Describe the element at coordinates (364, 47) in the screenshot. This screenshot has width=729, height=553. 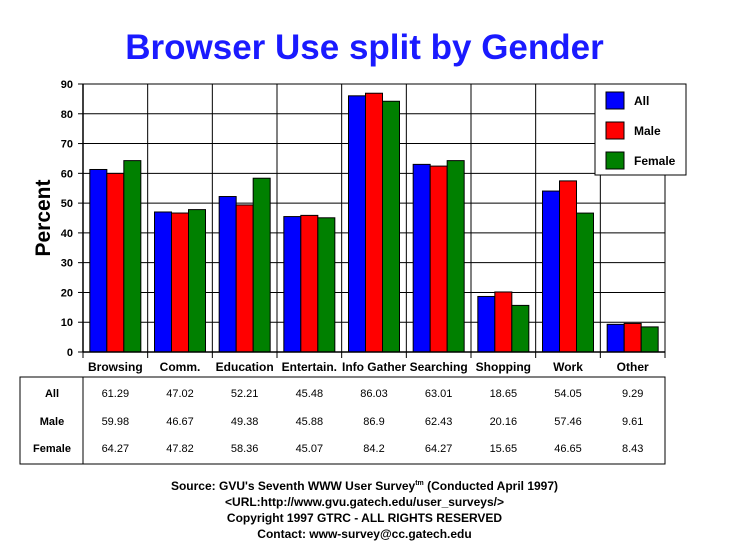
I see `chart-title: Browser Use split by Gender` at that location.